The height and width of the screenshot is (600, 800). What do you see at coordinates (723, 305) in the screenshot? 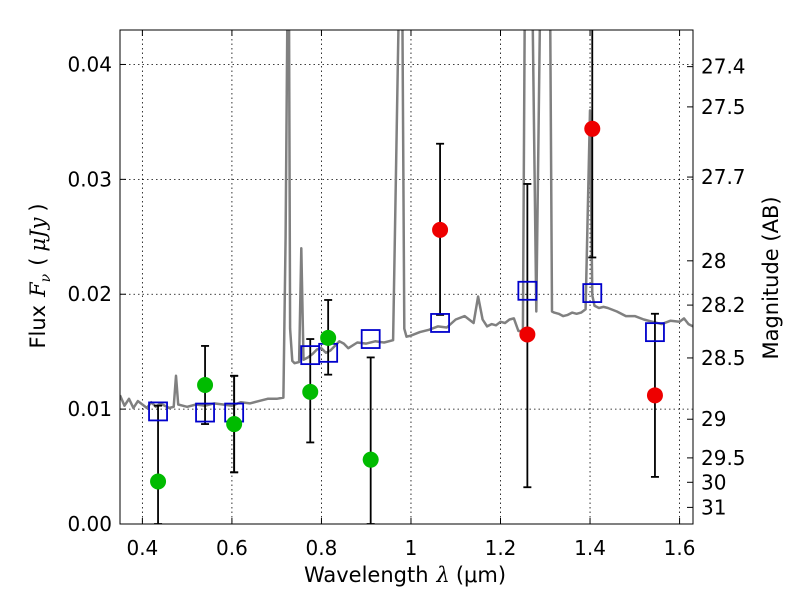
I see `mag-tick-label: 28.2` at bounding box center [723, 305].